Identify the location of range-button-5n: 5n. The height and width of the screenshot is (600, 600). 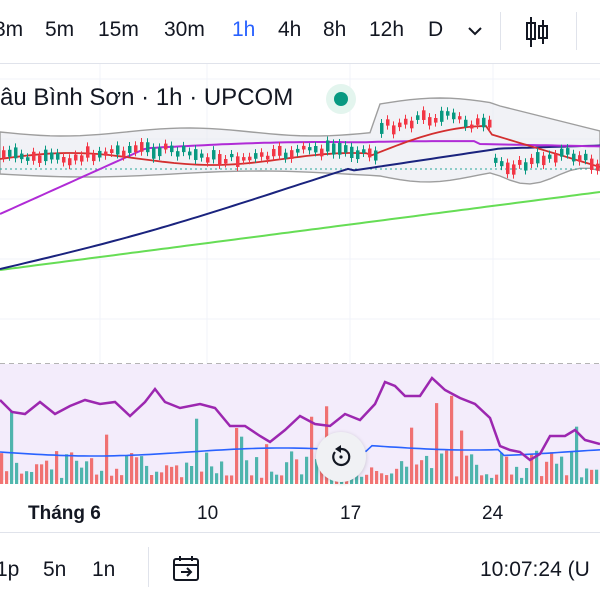
(55, 569).